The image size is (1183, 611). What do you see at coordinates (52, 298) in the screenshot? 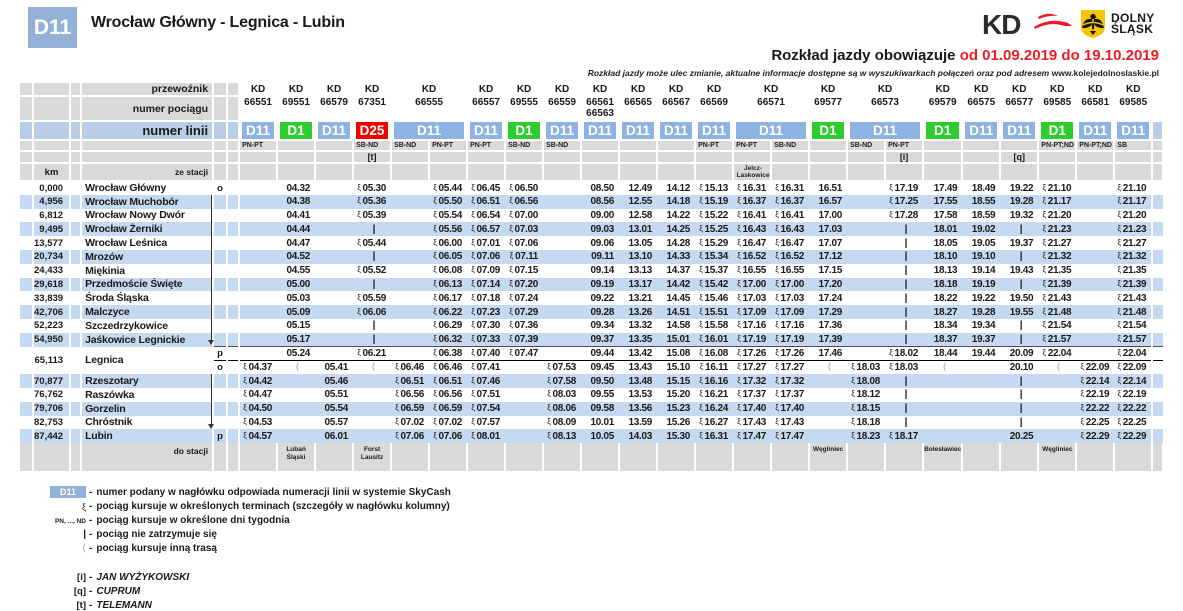
I see `km-cell: 33,839` at bounding box center [52, 298].